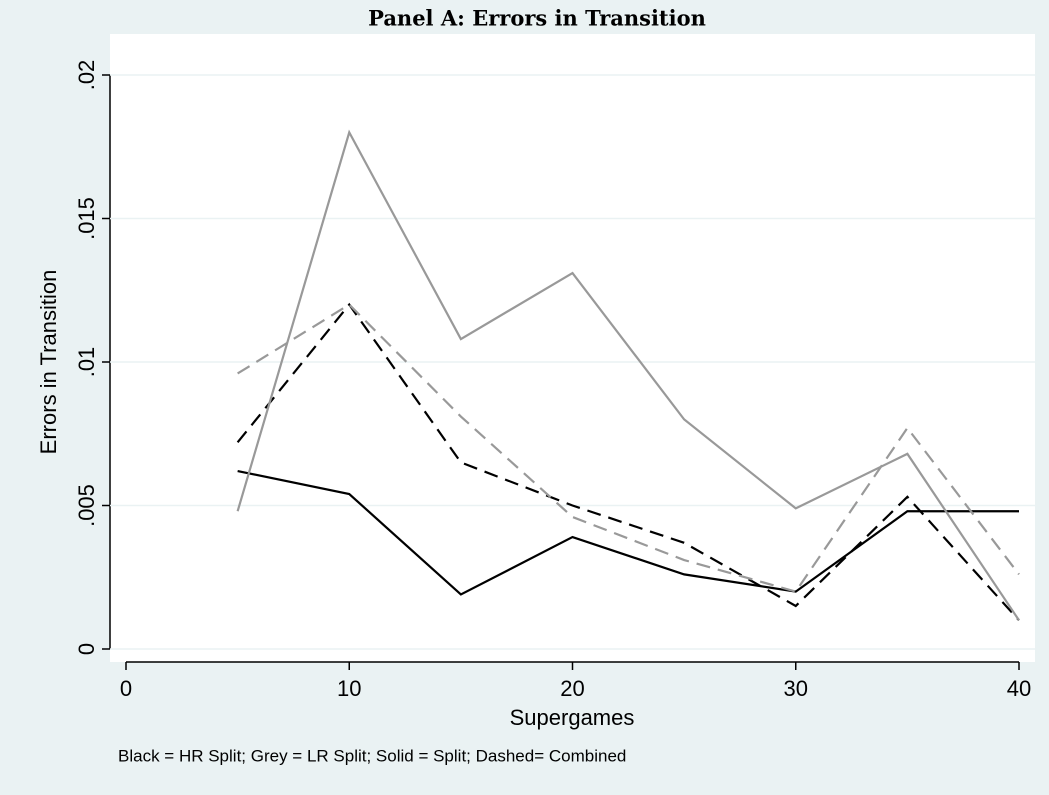 The image size is (1049, 795). Describe the element at coordinates (48, 362) in the screenshot. I see `y-axis-title: Errors in Transition` at that location.